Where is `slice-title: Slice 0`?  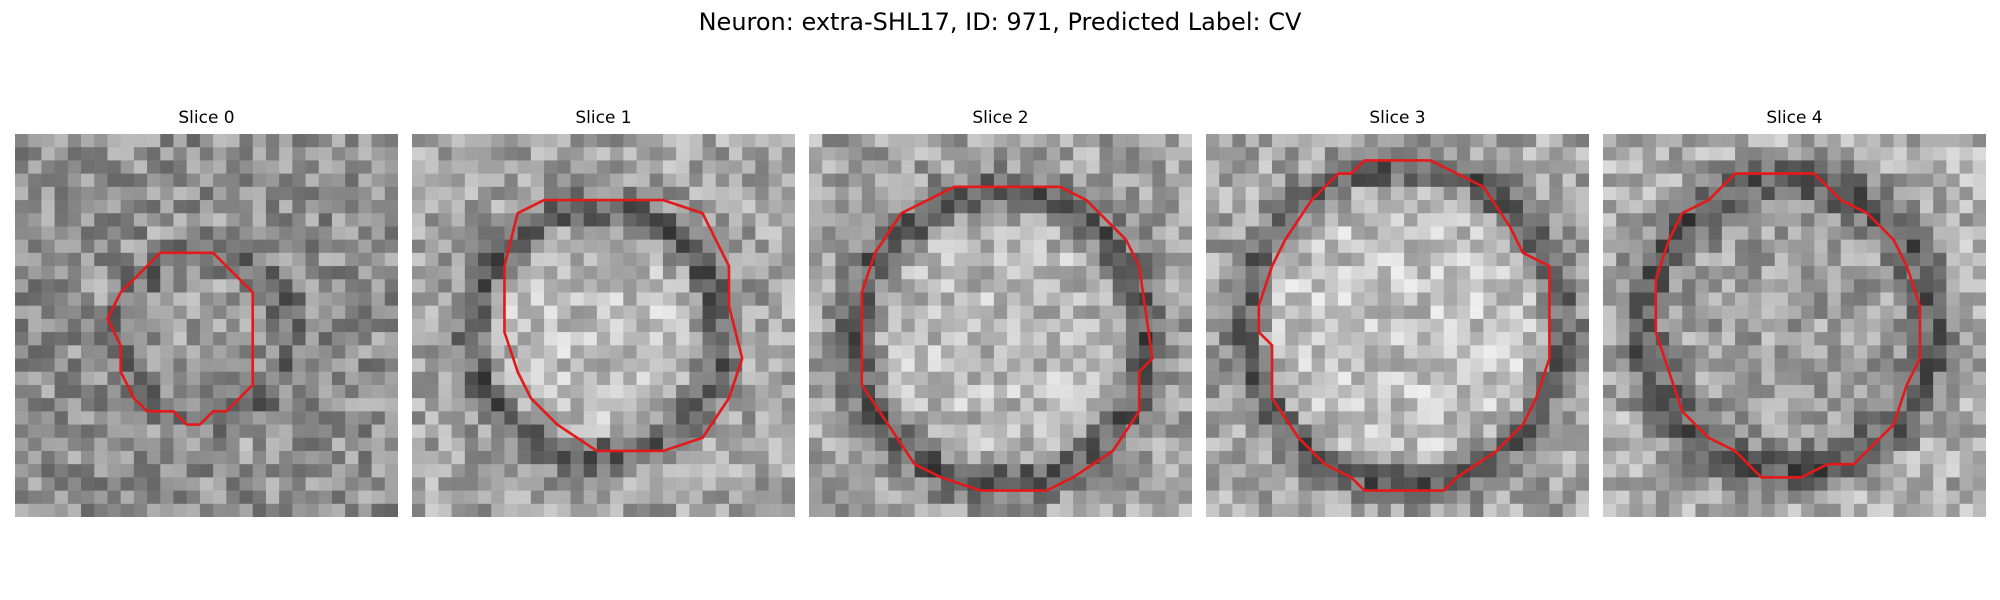 slice-title: Slice 0 is located at coordinates (206, 118).